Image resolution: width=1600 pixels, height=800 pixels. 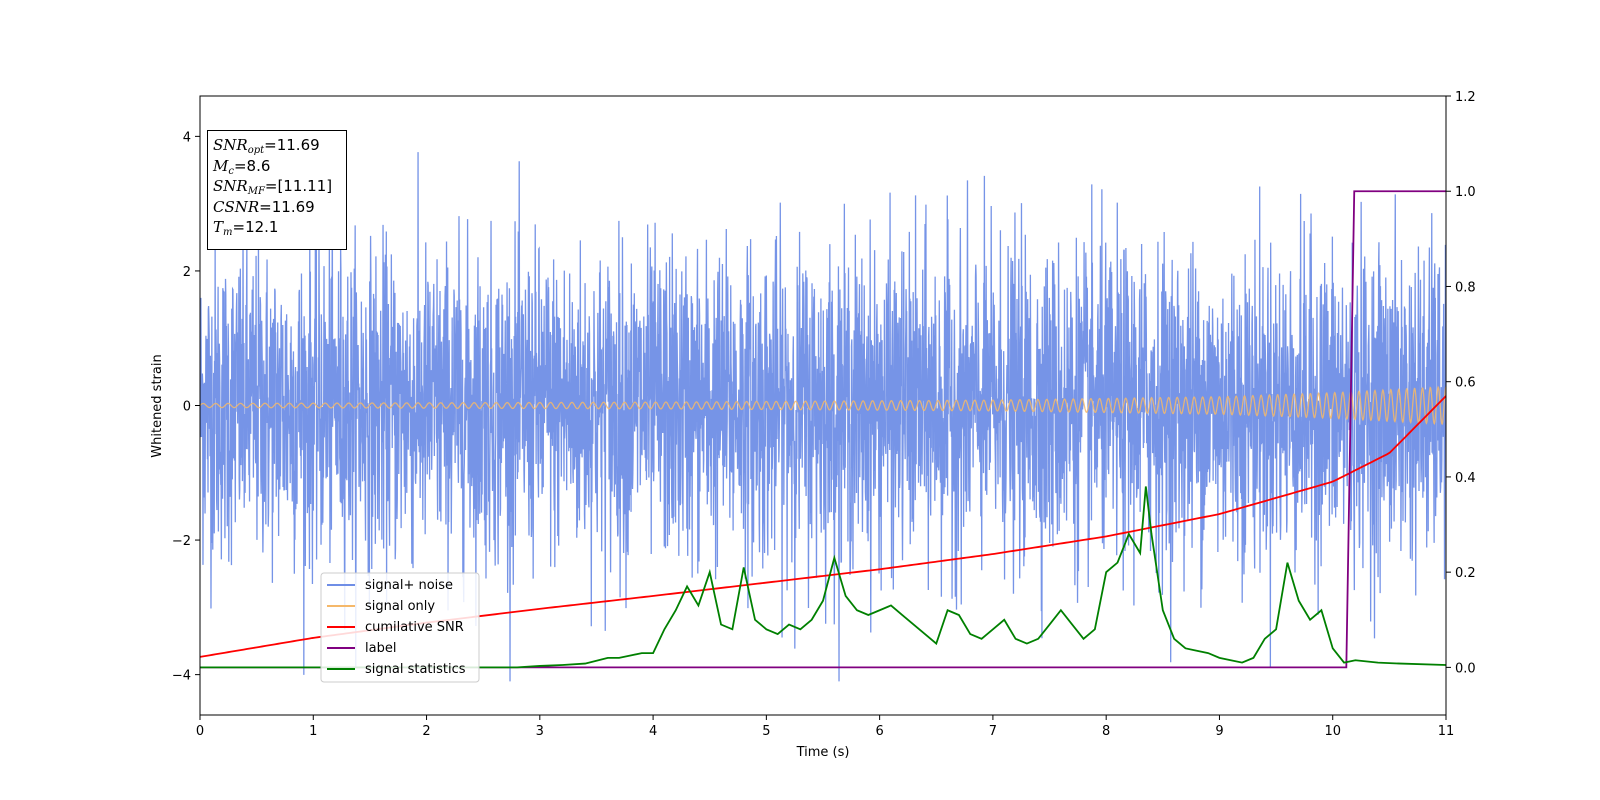 I want to click on y-right-tick-label: 0.2, so click(x=1465, y=573).